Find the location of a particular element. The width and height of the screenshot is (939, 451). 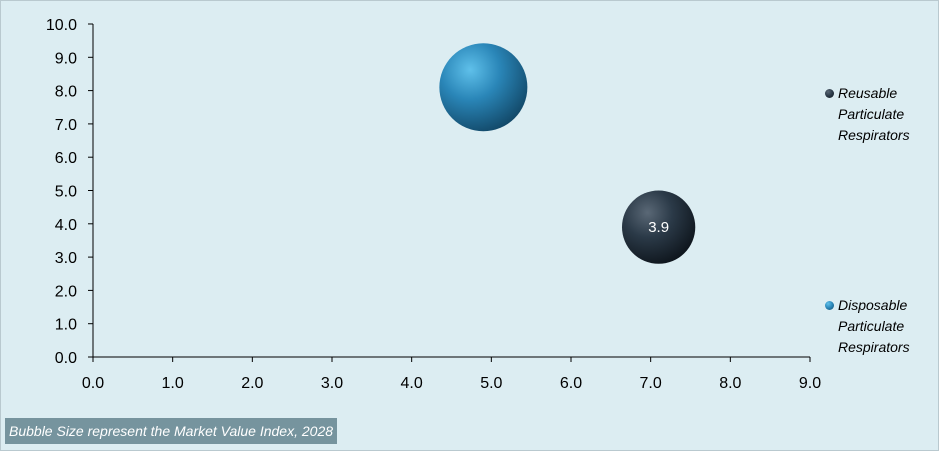

y-tick-label: 1.0 is located at coordinates (66, 325).